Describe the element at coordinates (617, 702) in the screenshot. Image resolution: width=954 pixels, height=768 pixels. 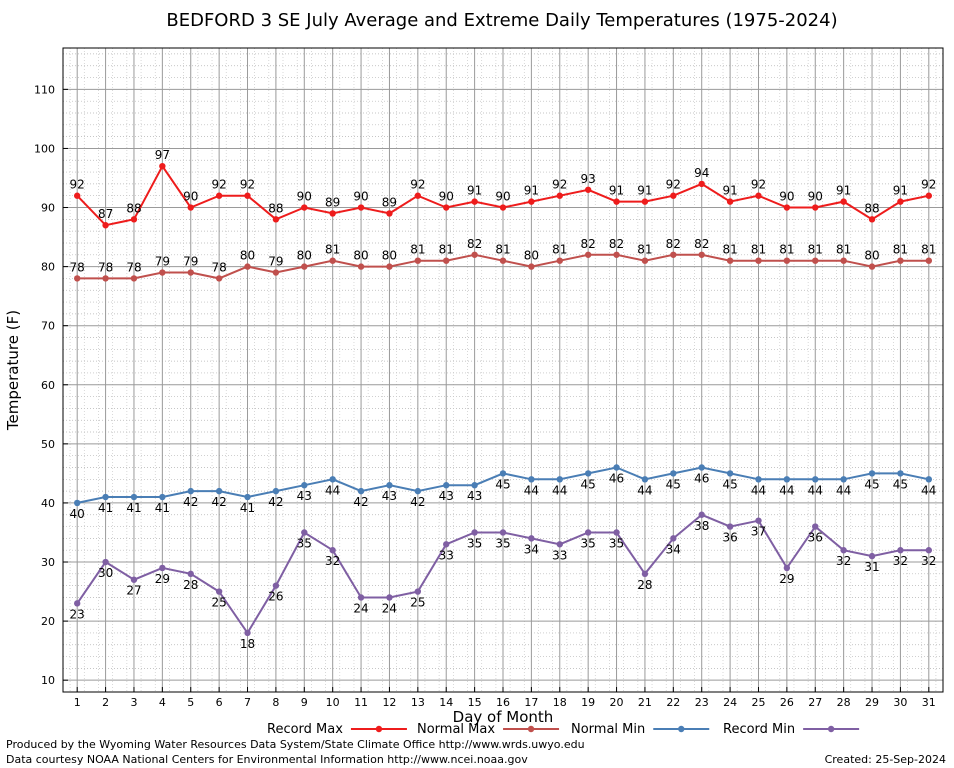
I see `x-tick-label: 20` at that location.